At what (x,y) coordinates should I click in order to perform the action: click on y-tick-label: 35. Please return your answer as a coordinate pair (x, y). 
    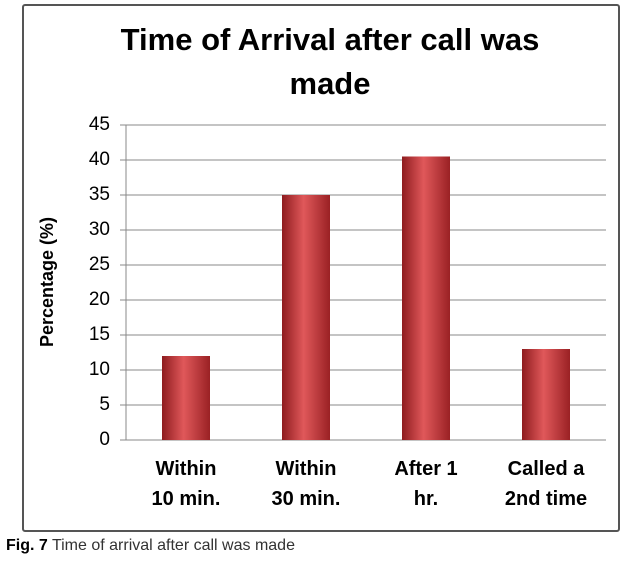
    Looking at the image, I should click on (99, 194).